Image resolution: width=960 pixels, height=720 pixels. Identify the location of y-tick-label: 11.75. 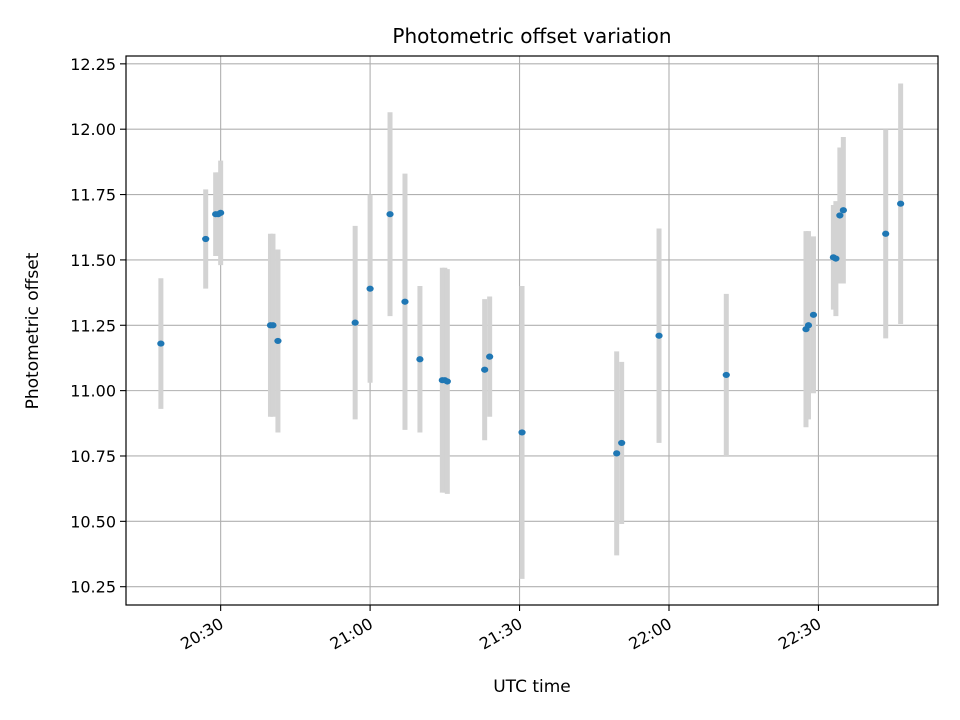
(93, 195).